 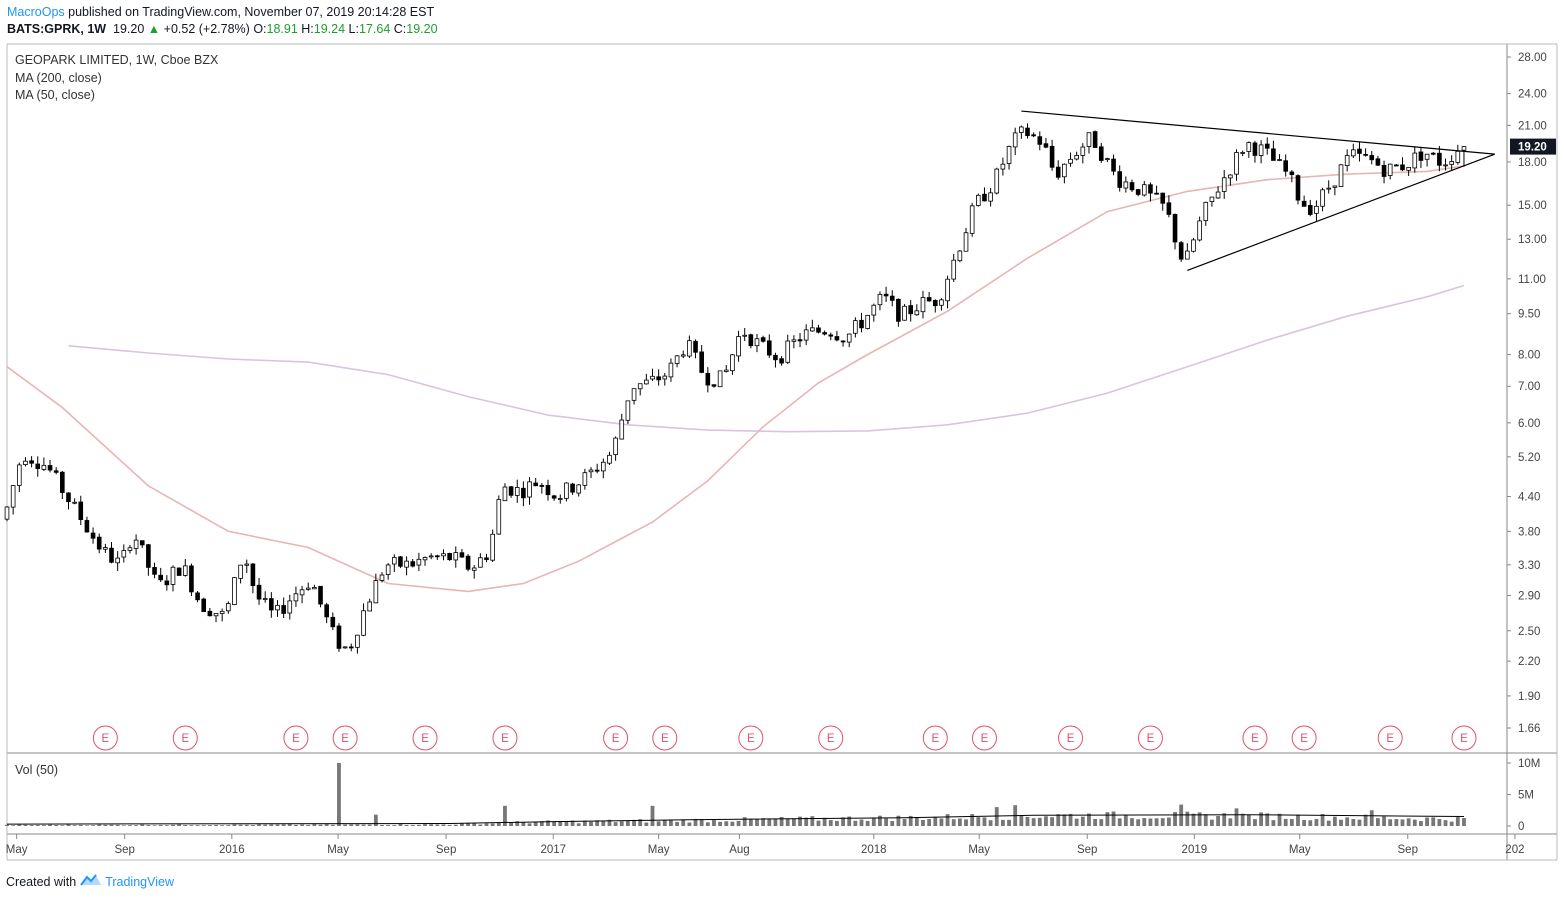 What do you see at coordinates (55, 95) in the screenshot?
I see `legend-ma50: MA (50, close)` at bounding box center [55, 95].